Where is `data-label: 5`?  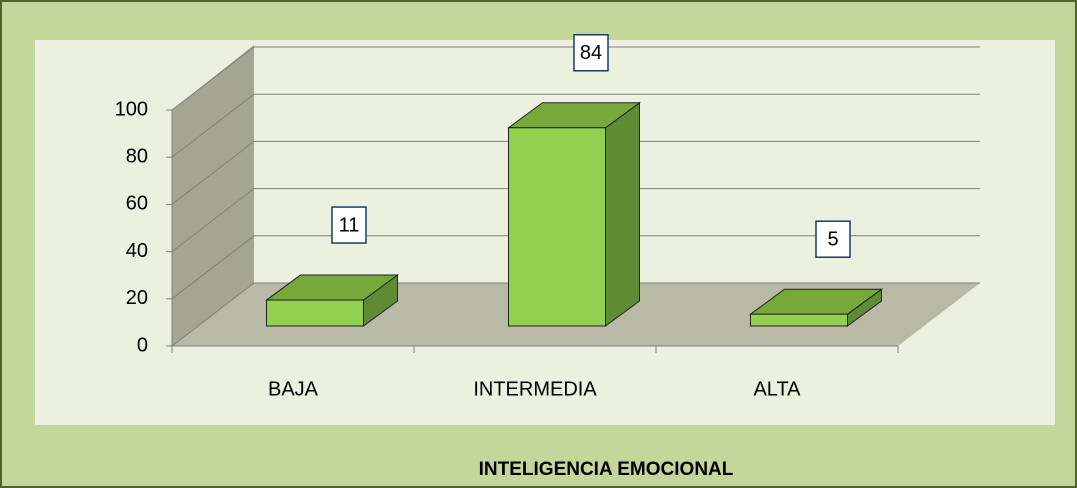 data-label: 5 is located at coordinates (832, 239).